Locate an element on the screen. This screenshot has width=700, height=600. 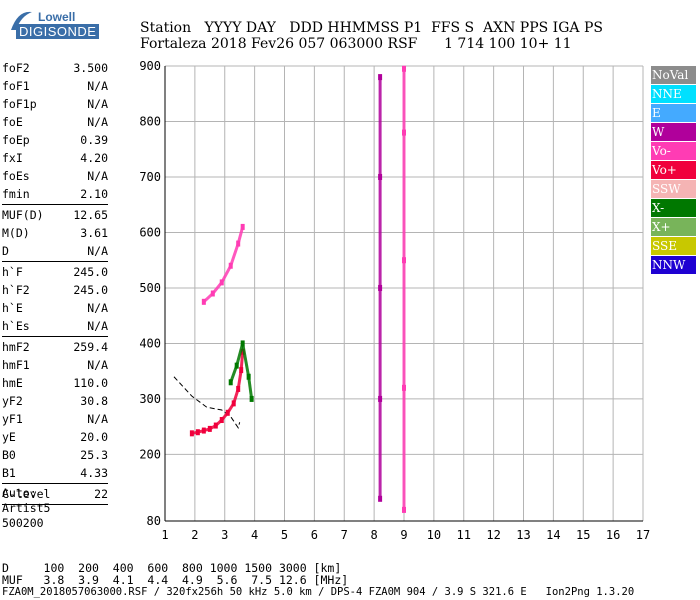
x-tick-label: 5 is located at coordinates (284, 535).